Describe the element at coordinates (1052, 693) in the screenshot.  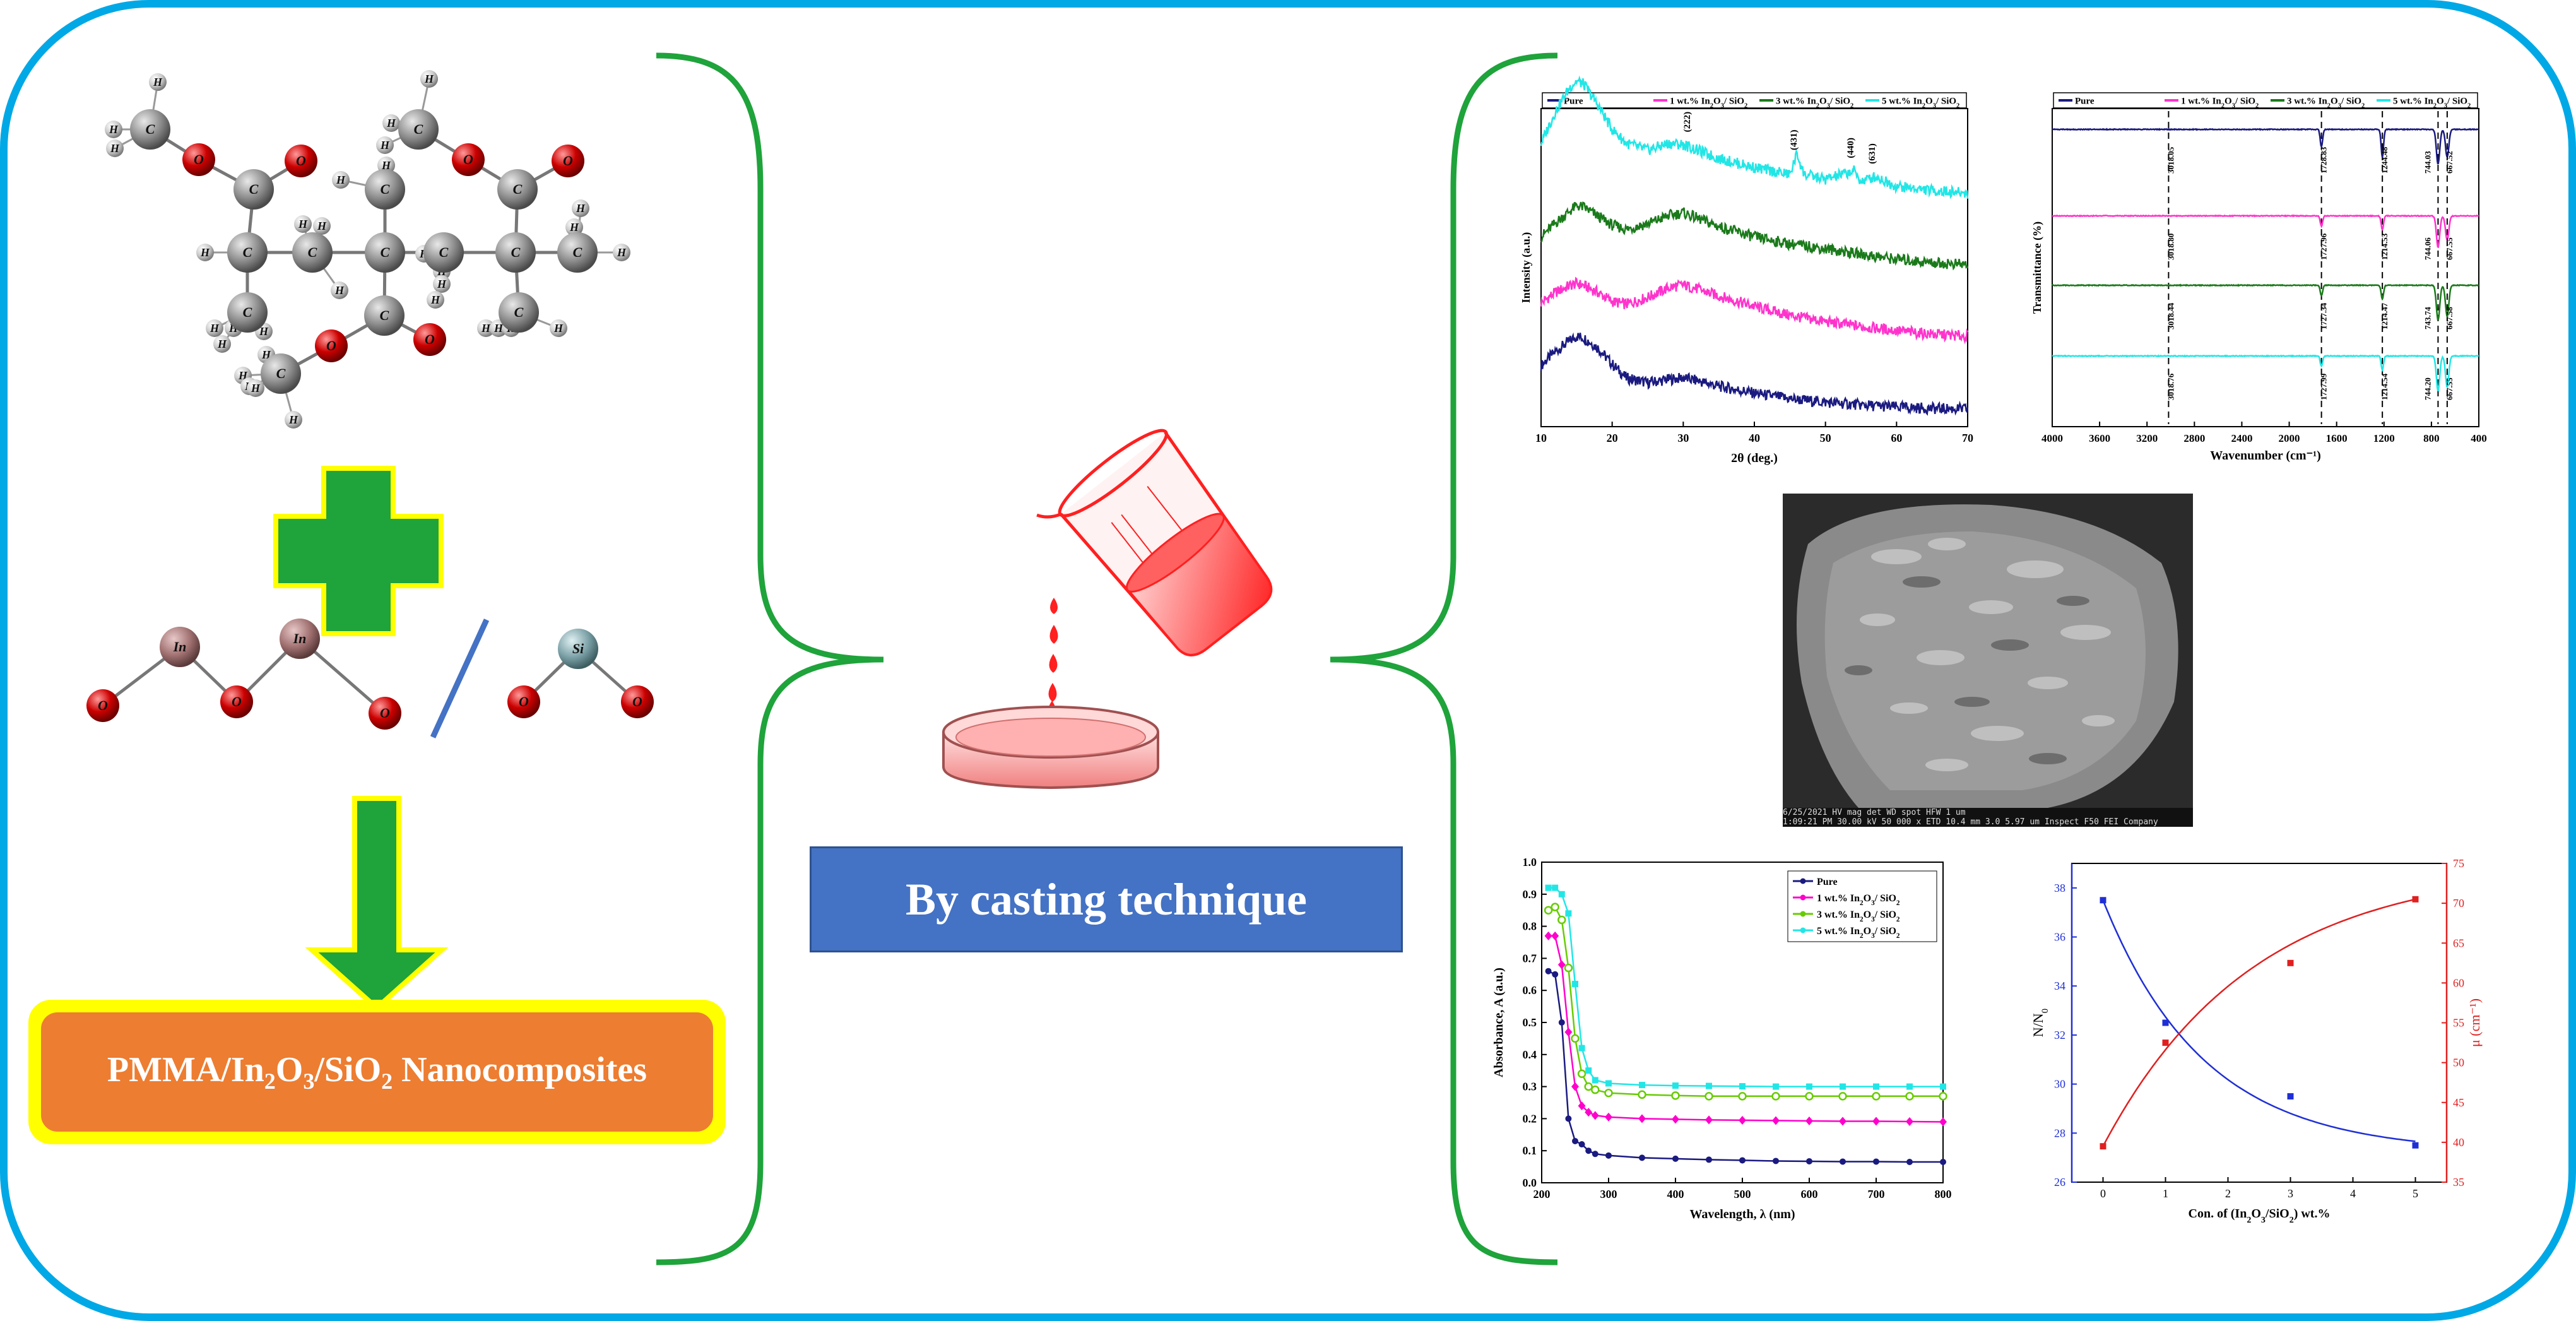
I see `drop-icon` at that location.